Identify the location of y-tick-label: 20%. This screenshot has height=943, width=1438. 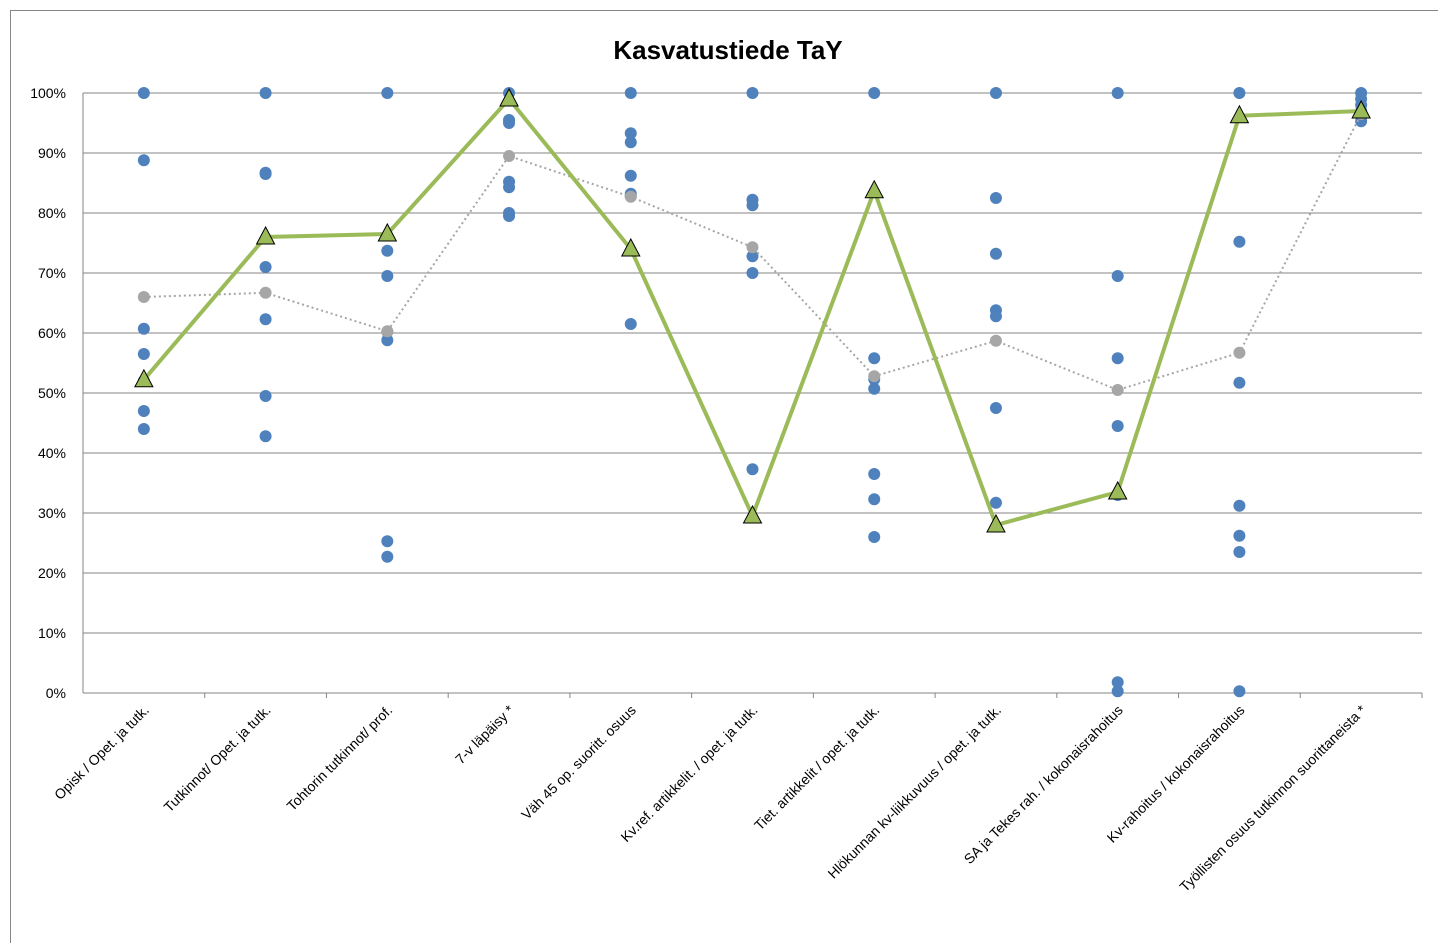
(52, 573).